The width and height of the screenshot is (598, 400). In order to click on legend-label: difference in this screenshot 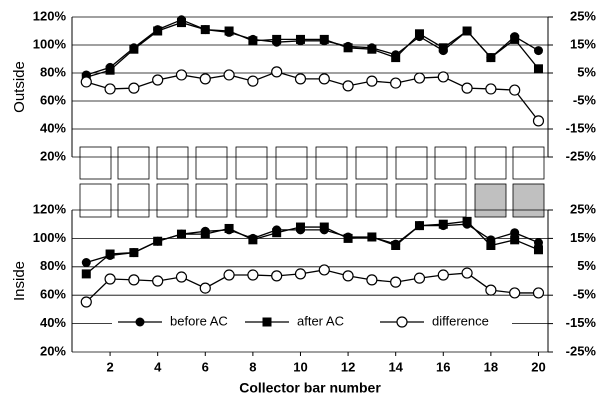, I will do `click(460, 320)`.